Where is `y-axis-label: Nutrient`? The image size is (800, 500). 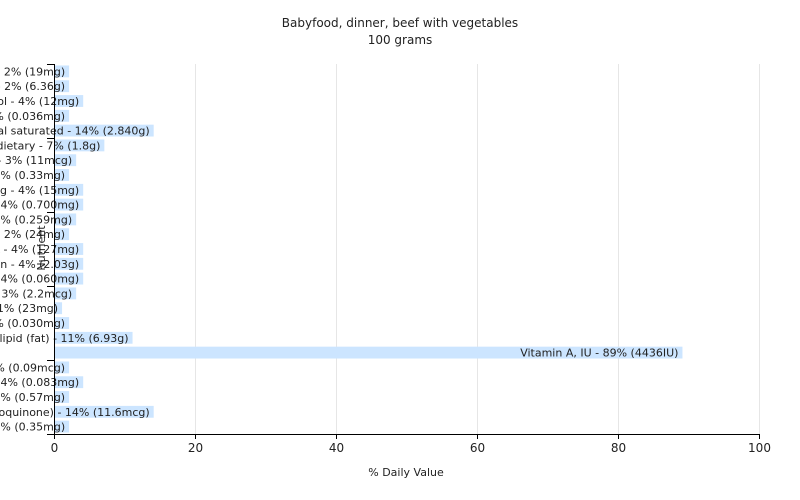
y-axis-label: Nutrient is located at coordinates (41, 248).